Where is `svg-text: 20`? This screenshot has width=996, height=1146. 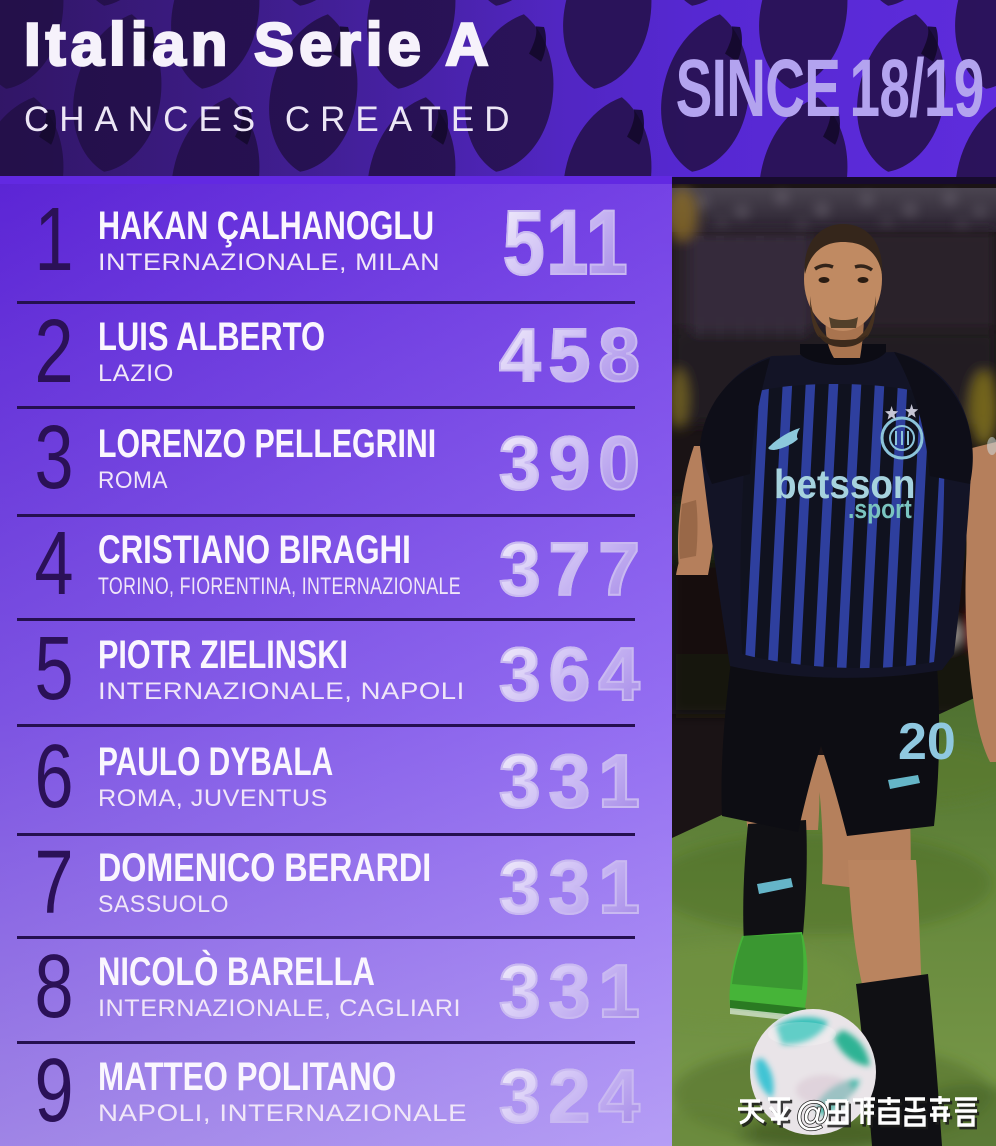 svg-text: 20 is located at coordinates (927, 742).